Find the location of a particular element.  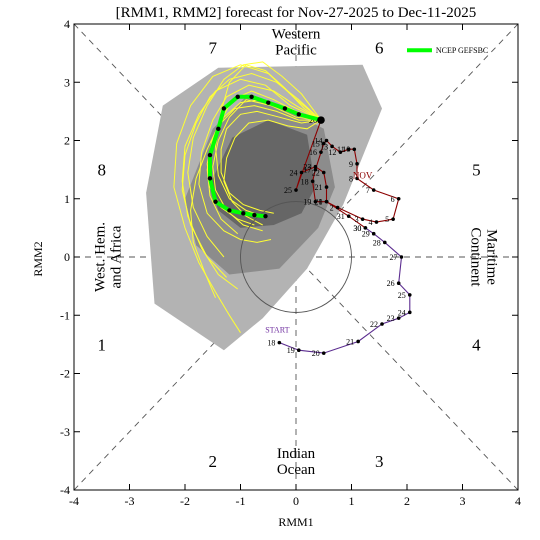

y-axis-label: RMM2 is located at coordinates (38, 258).